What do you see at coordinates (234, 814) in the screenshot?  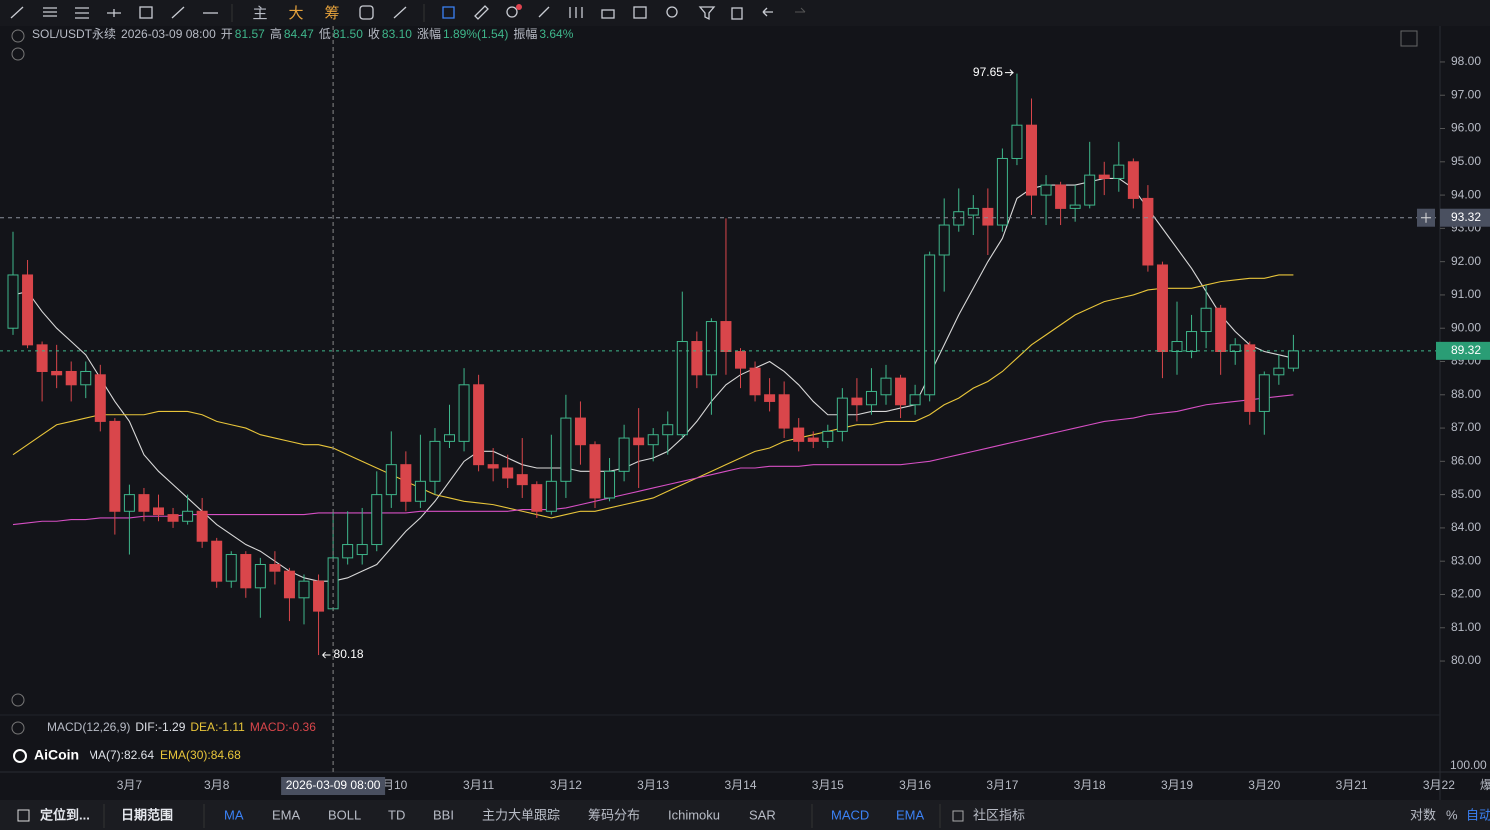 I see `indicator-tab: MA` at bounding box center [234, 814].